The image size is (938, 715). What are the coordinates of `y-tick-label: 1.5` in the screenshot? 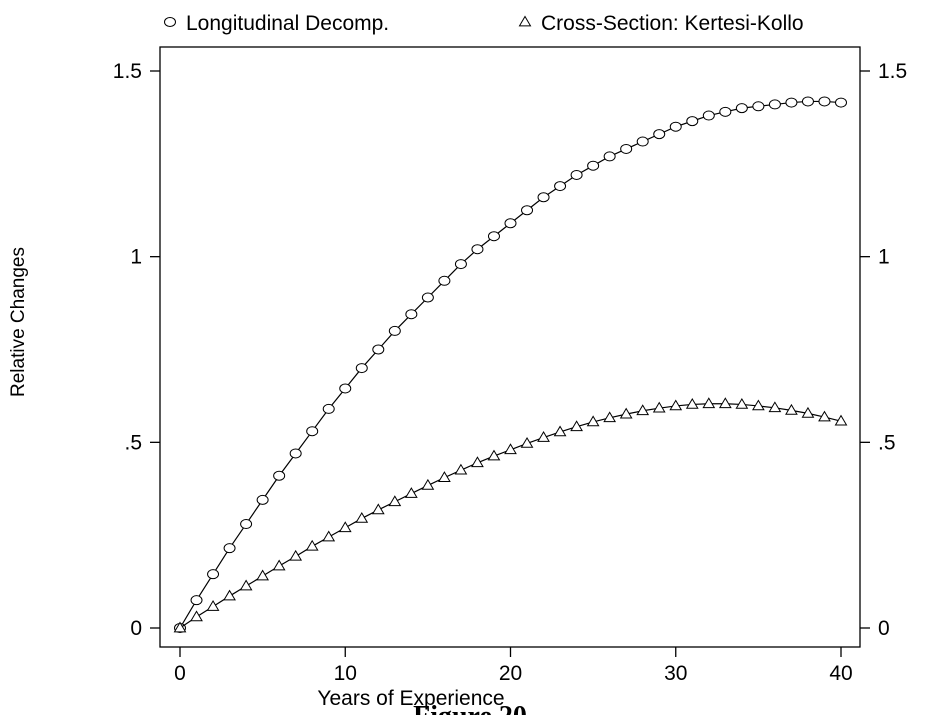 It's located at (127, 71).